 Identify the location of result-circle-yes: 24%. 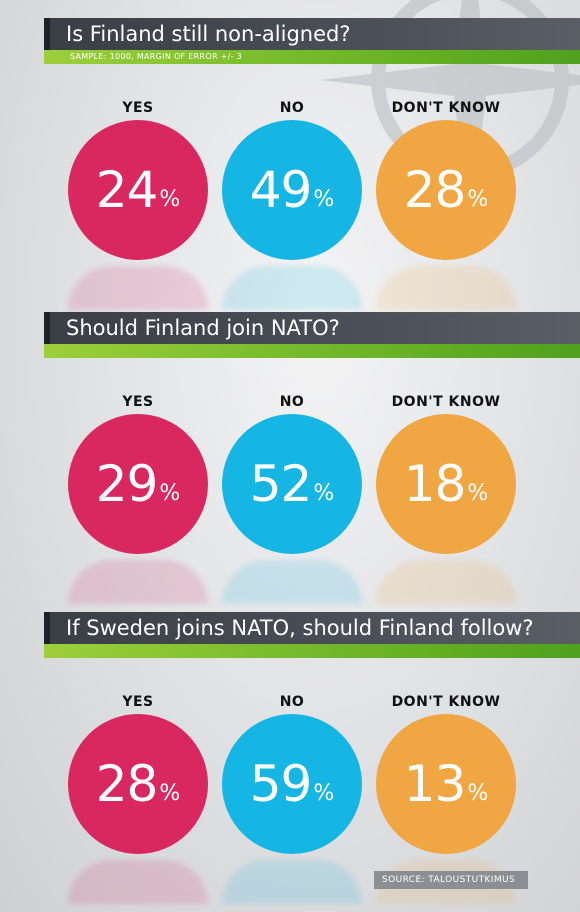
(138, 190).